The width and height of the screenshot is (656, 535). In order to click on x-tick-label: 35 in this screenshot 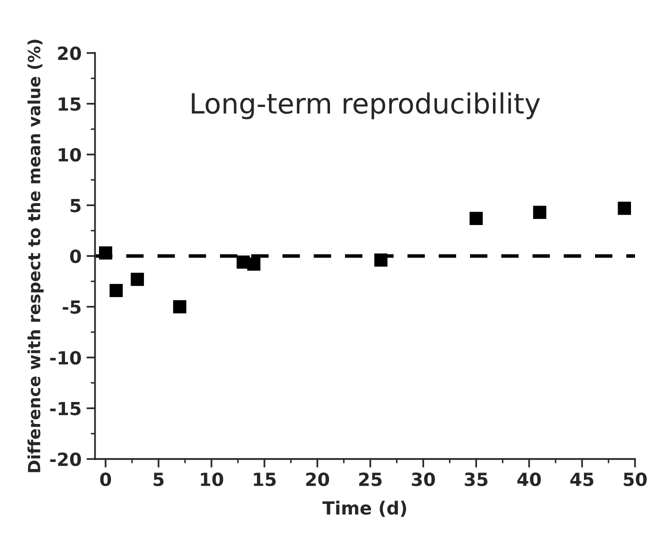, I will do `click(476, 479)`.